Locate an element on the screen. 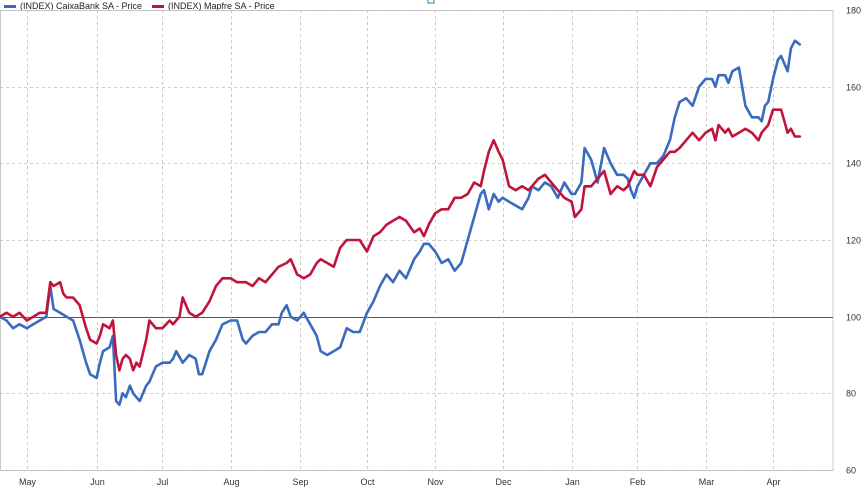  y-tick-label: 100 is located at coordinates (853, 318).